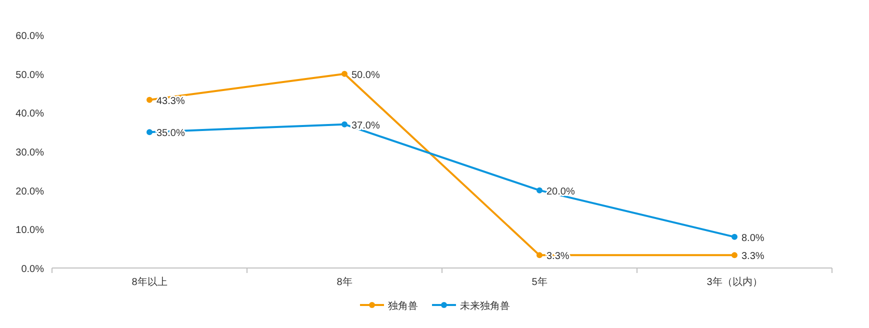  Describe the element at coordinates (30, 153) in the screenshot. I see `y-tick-label: 30.0%` at that location.